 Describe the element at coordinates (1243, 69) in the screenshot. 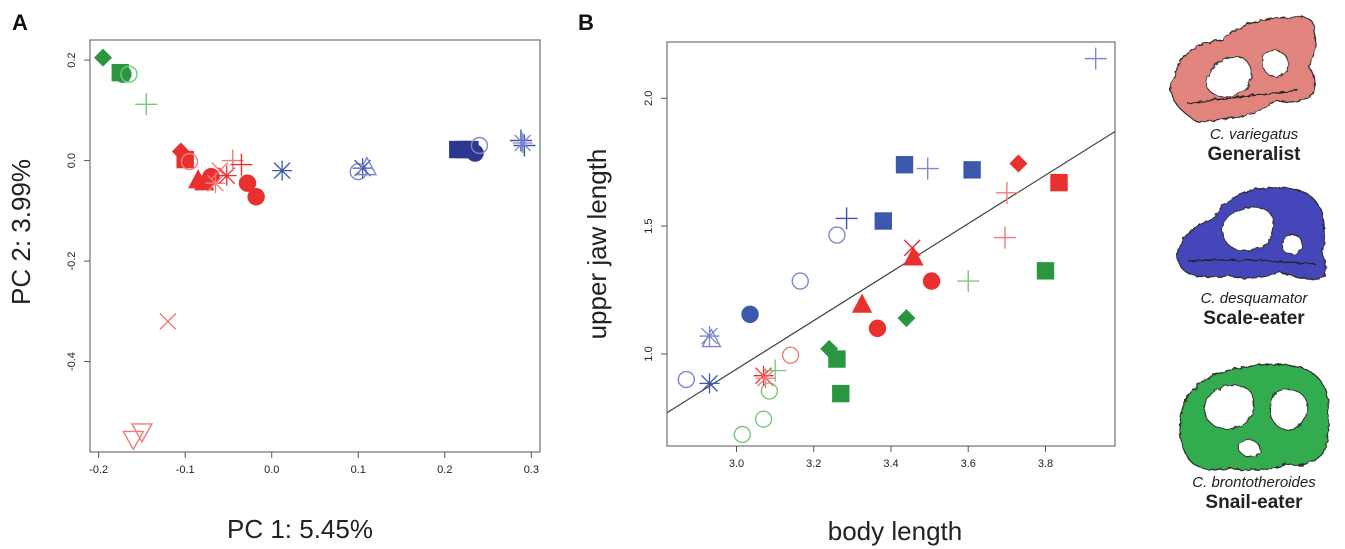

I see `pink-fish-skull-icon` at that location.